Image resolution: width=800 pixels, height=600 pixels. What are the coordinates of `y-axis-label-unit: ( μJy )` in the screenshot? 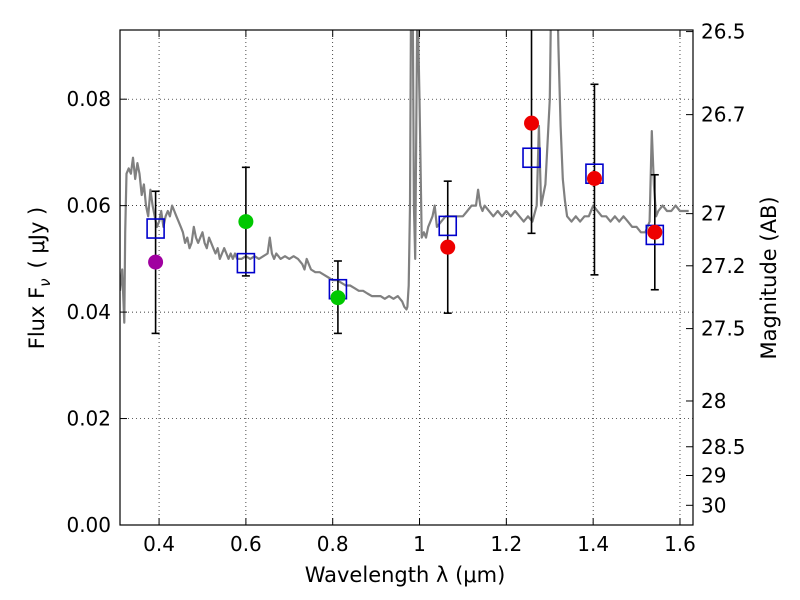 It's located at (37, 238).